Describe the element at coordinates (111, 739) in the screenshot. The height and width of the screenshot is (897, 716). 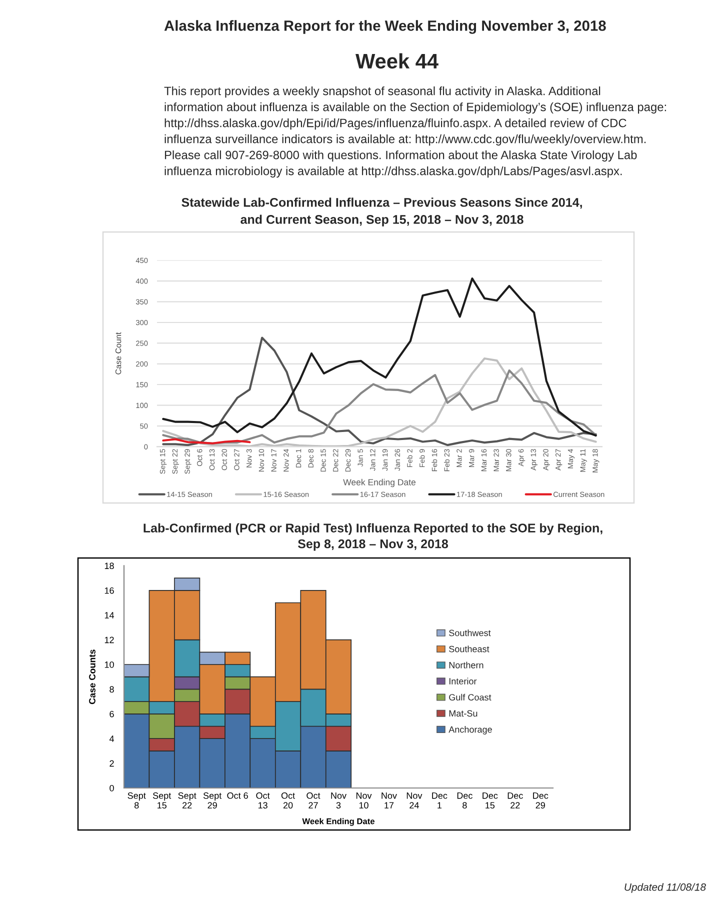
I see `y-tick-label: 4` at that location.